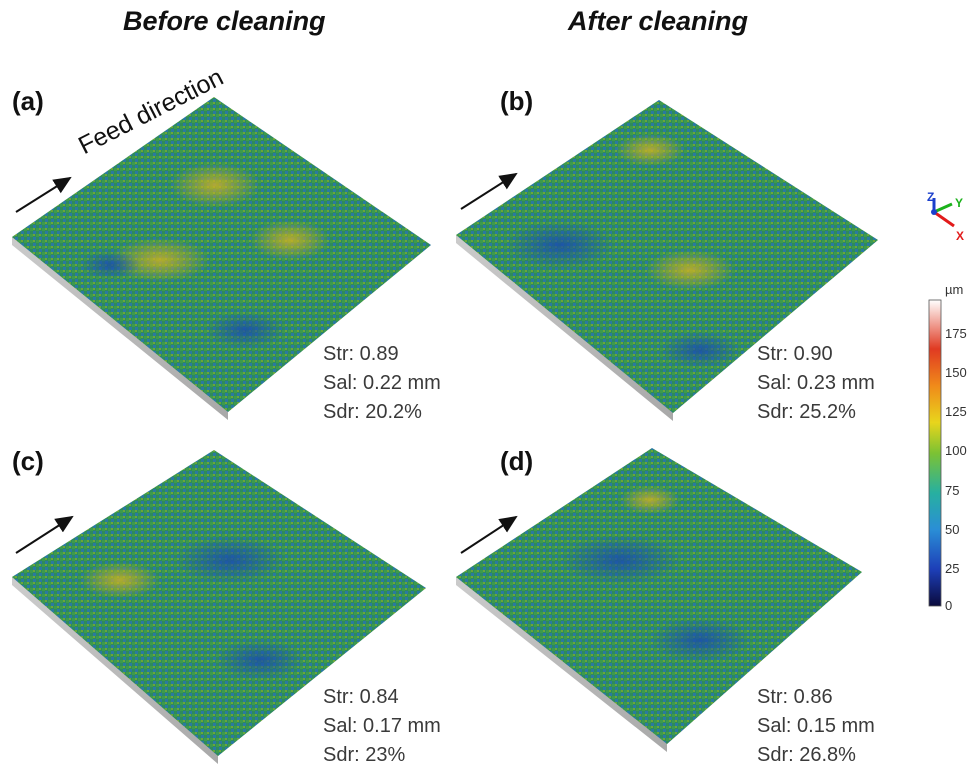  Describe the element at coordinates (658, 21) in the screenshot. I see `after-cleaning-title: After cleaning` at that location.